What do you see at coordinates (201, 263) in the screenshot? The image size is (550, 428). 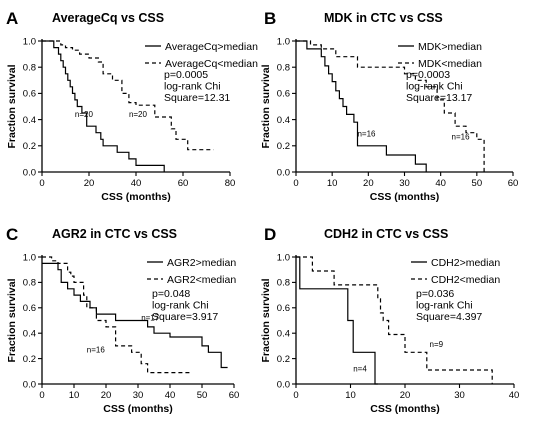 I see `legend-label: AGR2>median` at bounding box center [201, 263].